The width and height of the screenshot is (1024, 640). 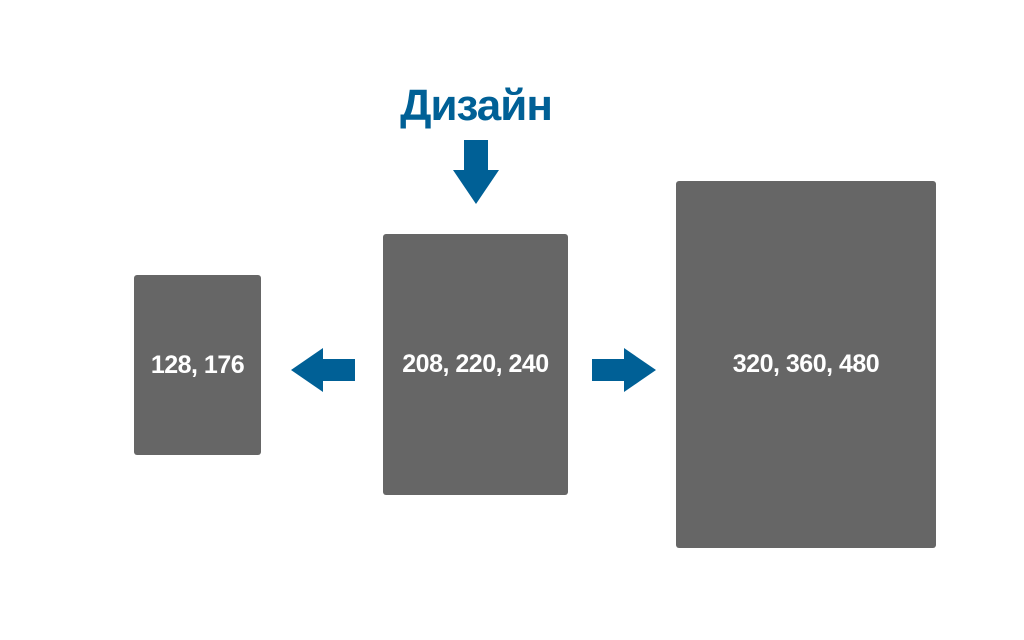 I want to click on screen-small-label: 128, 176, so click(x=197, y=364).